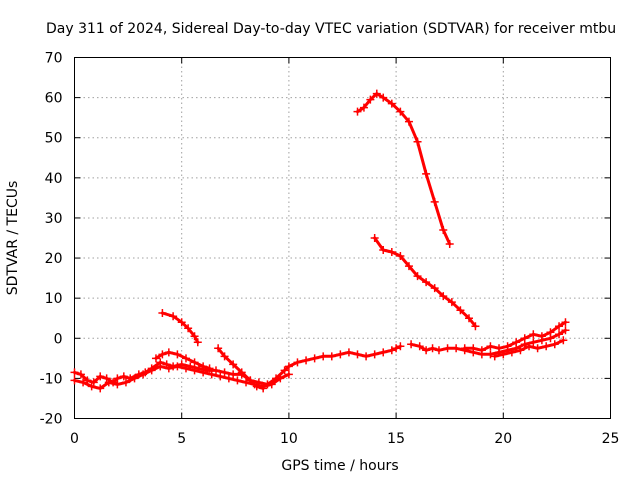 The image size is (640, 480). Describe the element at coordinates (54, 99) in the screenshot. I see `y-tick-label: 60` at that location.